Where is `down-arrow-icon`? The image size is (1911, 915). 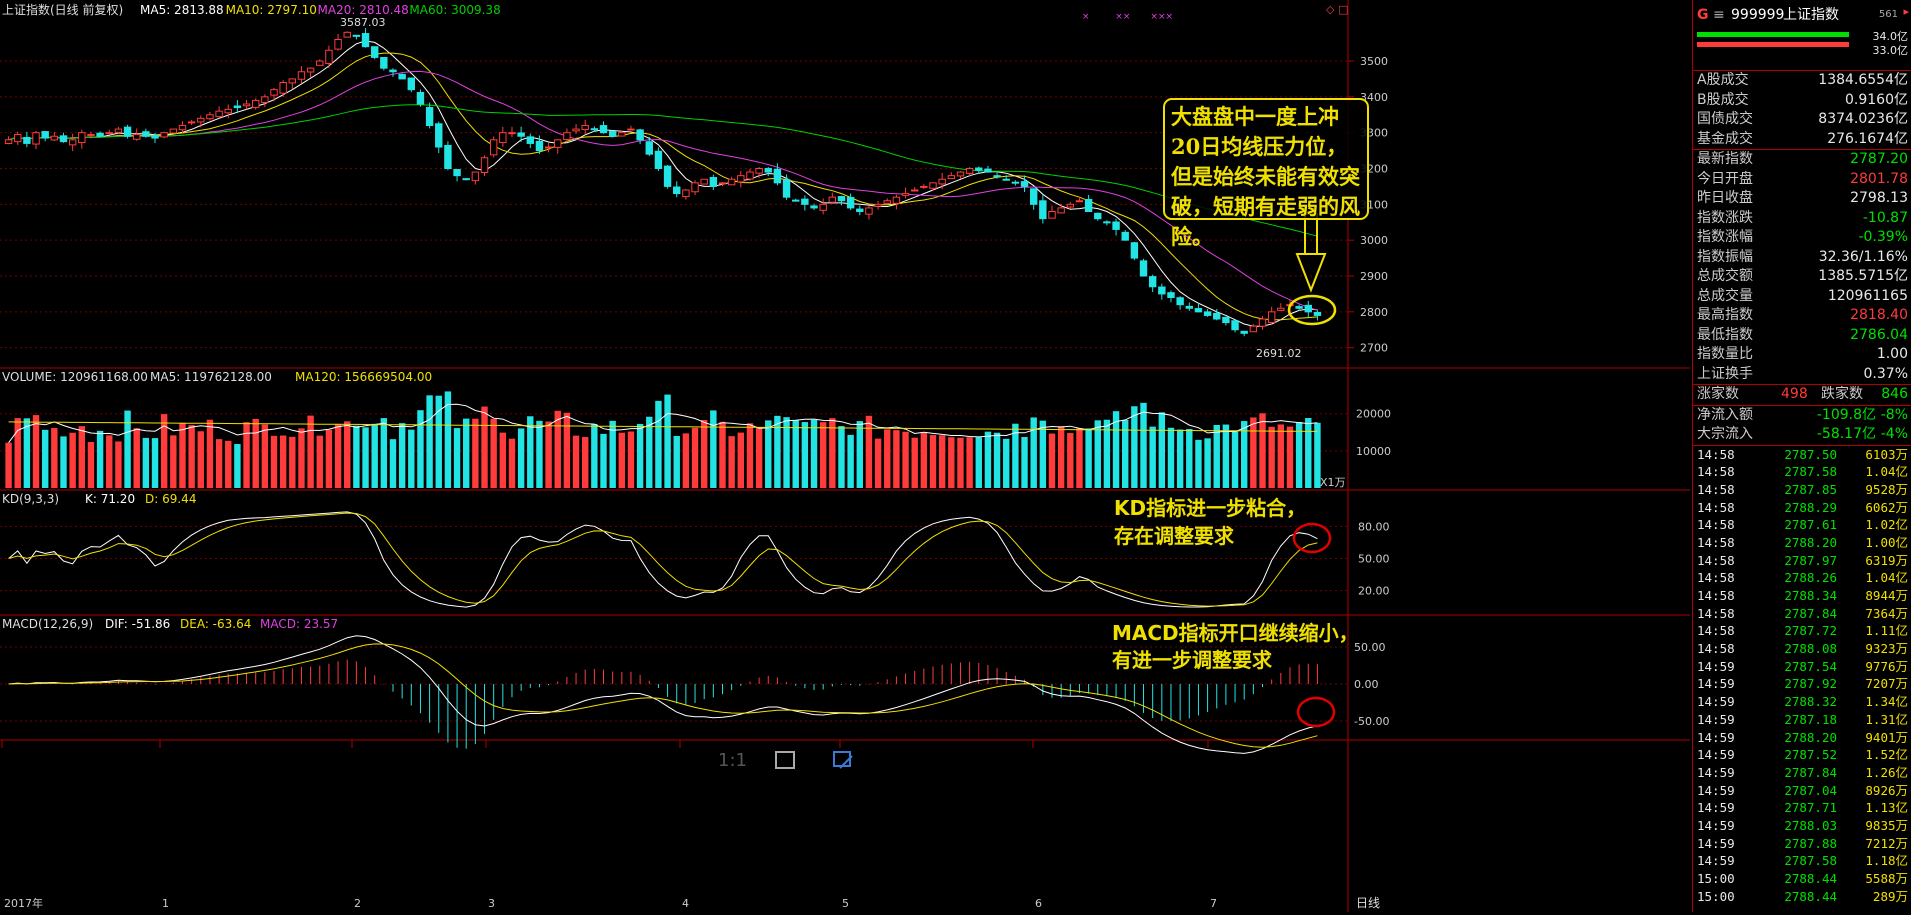
down-arrow-icon is located at coordinates (1311, 253).